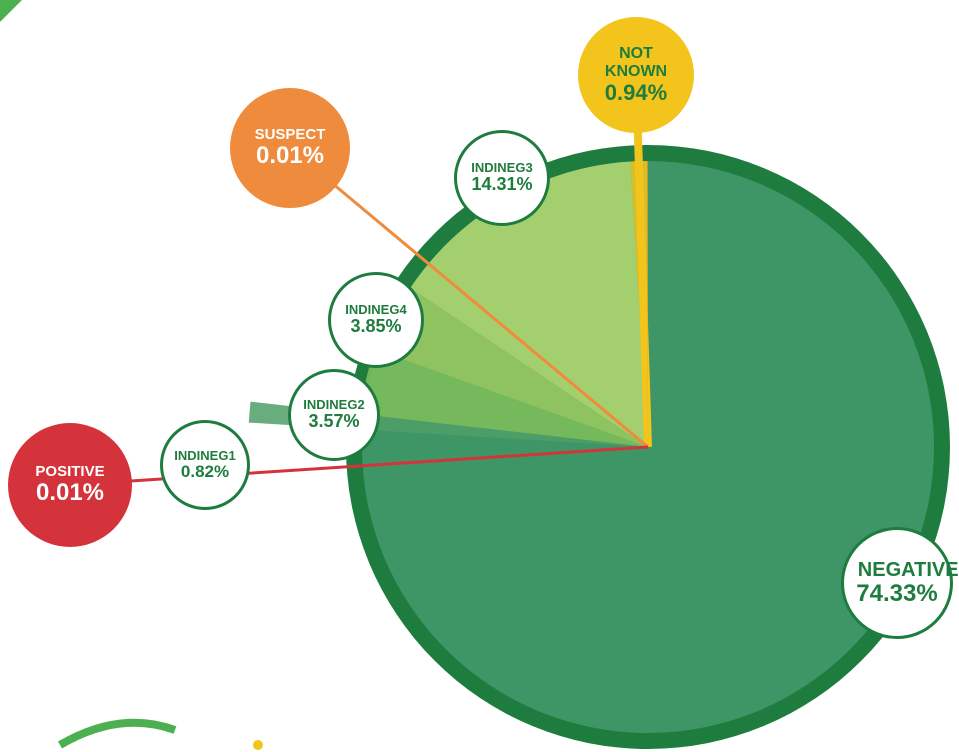 This screenshot has height=752, width=959. Describe the element at coordinates (205, 471) in the screenshot. I see `value-label: 0.82%` at that location.